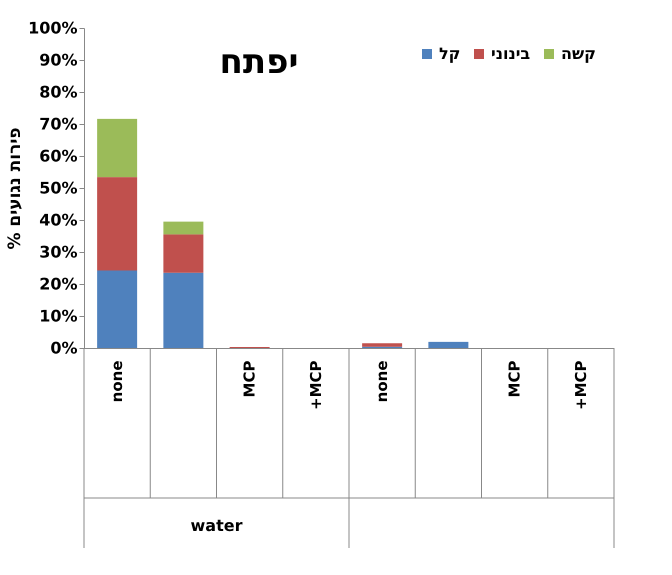 The height and width of the screenshot is (575, 672). Describe the element at coordinates (58, 252) in the screenshot. I see `y-tick-label: 30%` at that location.